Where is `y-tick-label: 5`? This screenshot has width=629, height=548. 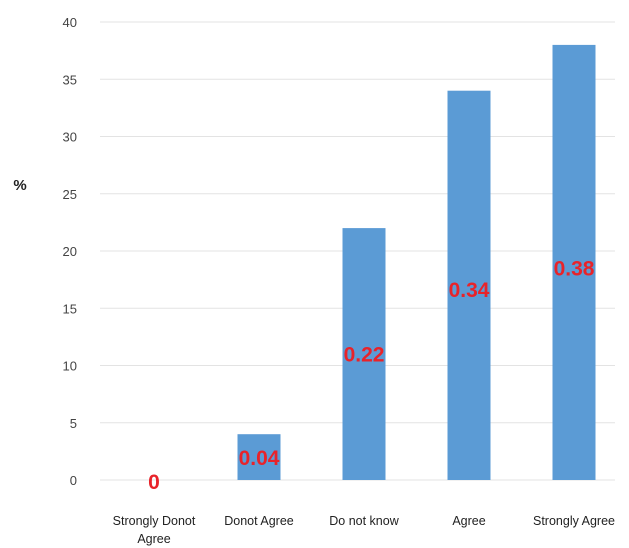
y-tick-label: 5 is located at coordinates (73, 423).